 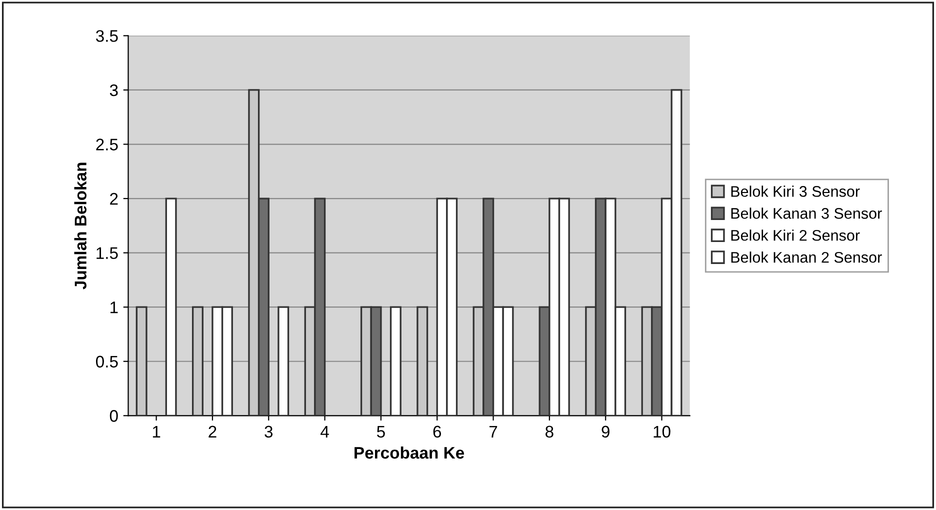 I want to click on x-tick-label: 6, so click(x=437, y=432).